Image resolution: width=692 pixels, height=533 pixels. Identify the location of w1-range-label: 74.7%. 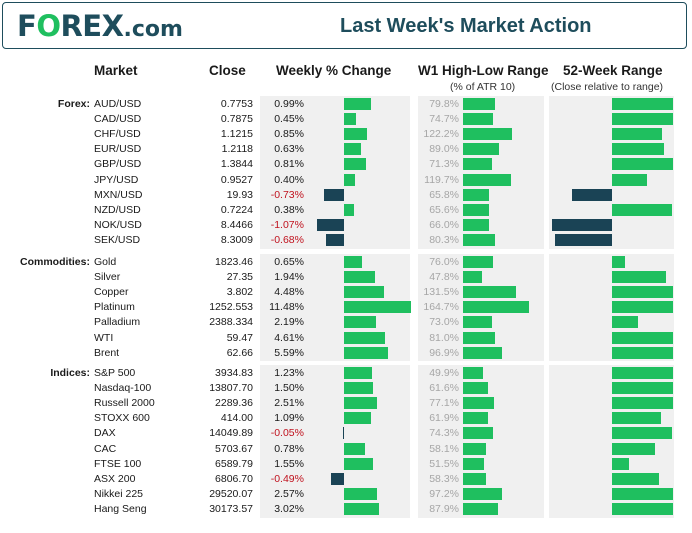
(444, 119).